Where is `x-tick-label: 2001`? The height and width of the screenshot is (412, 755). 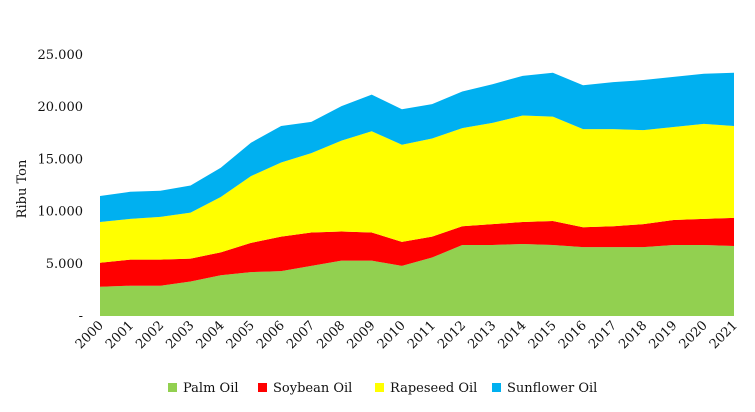 x-tick-label: 2001 is located at coordinates (120, 335).